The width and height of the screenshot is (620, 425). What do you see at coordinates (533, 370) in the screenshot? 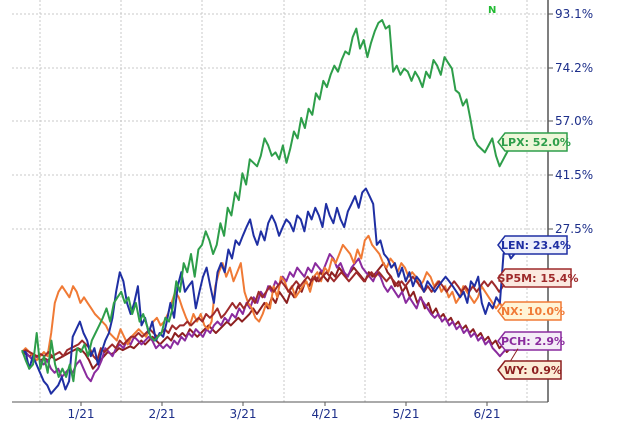
I see `end-label-text: WY: 0.9%` at bounding box center [533, 370].